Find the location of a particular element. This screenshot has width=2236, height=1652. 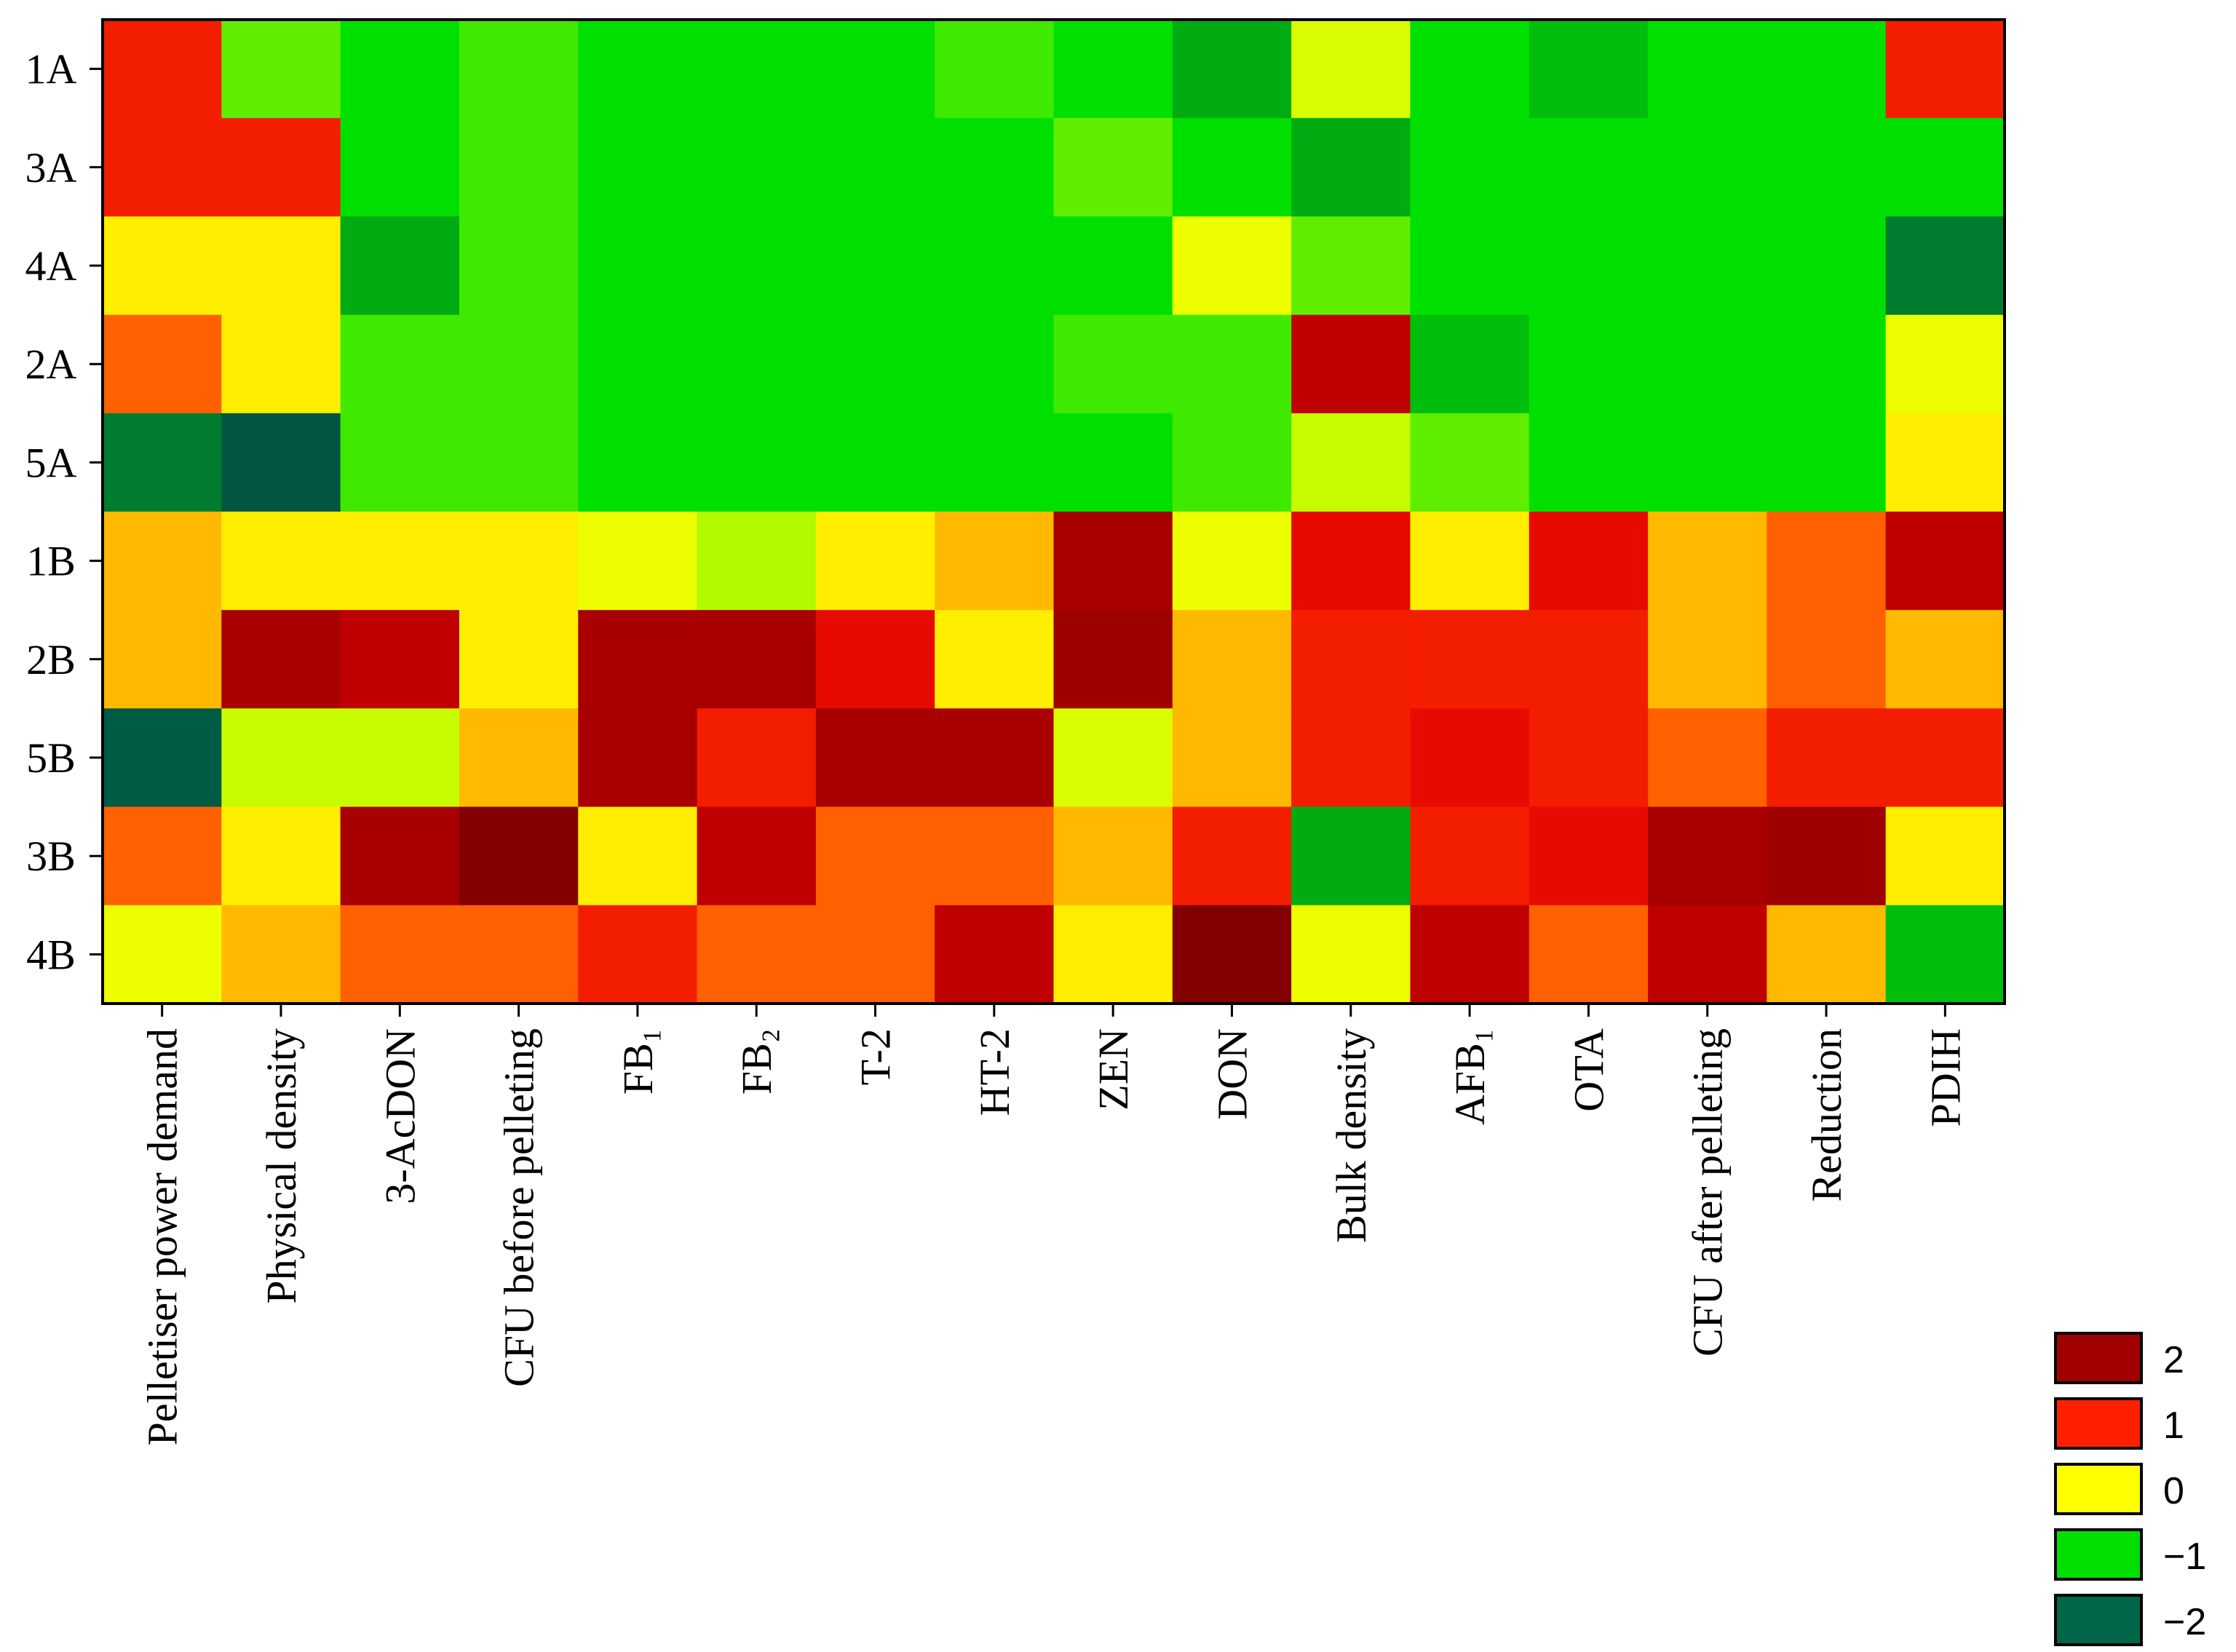

column-label: CFU before pelleting is located at coordinates (519, 1207).